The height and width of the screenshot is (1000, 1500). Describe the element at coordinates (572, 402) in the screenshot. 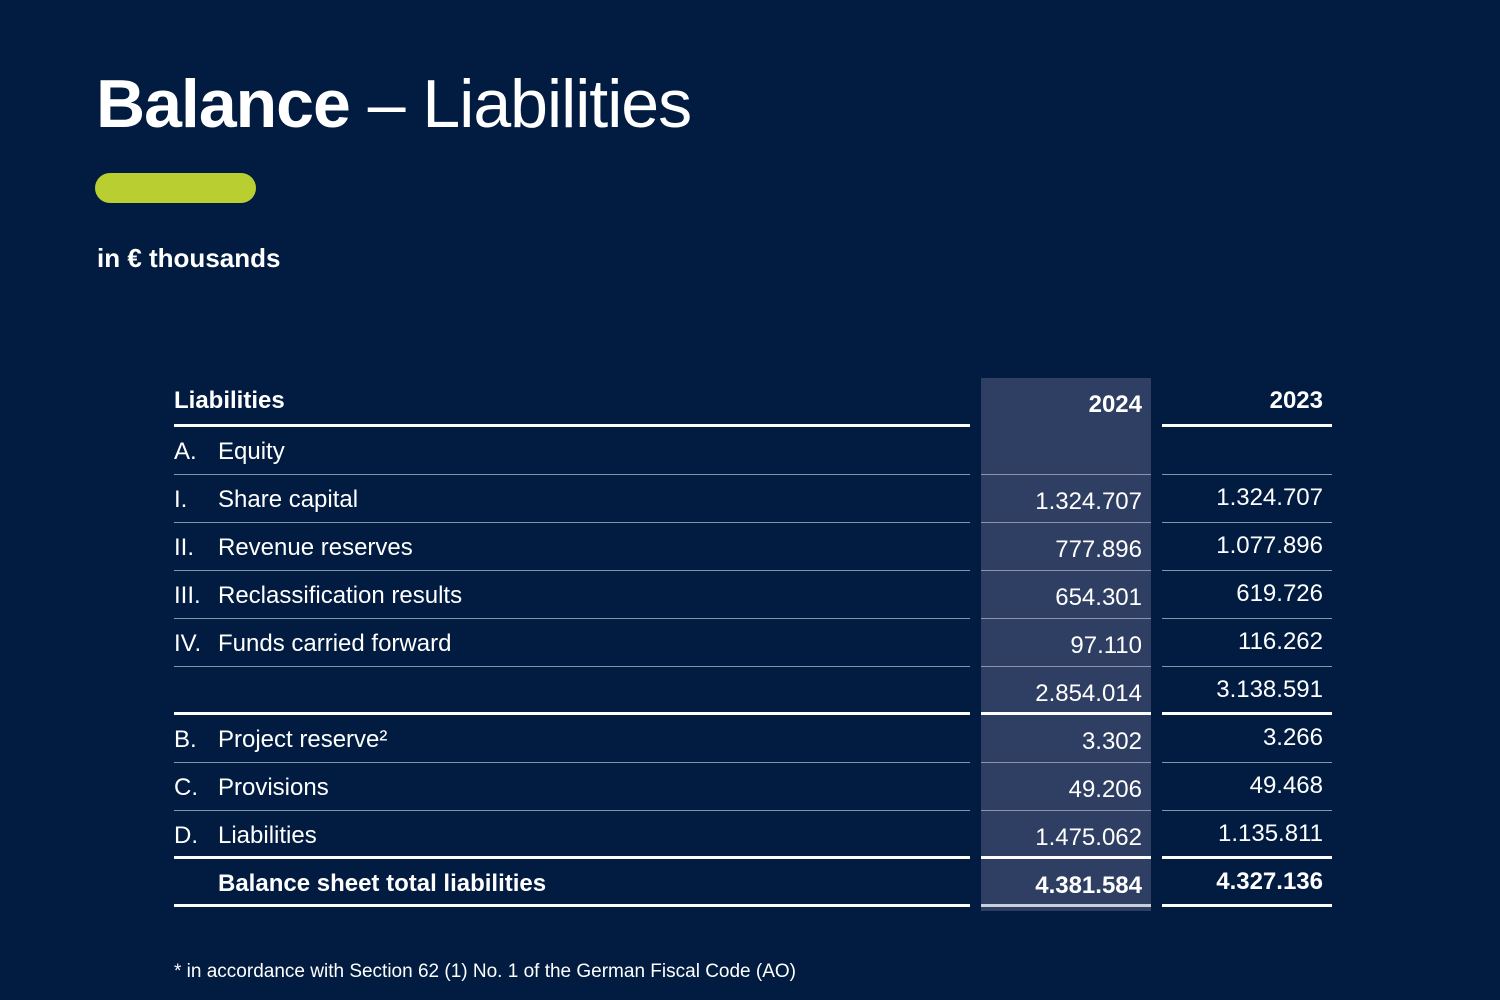

I see `header-cell-label: Liabilities` at that location.